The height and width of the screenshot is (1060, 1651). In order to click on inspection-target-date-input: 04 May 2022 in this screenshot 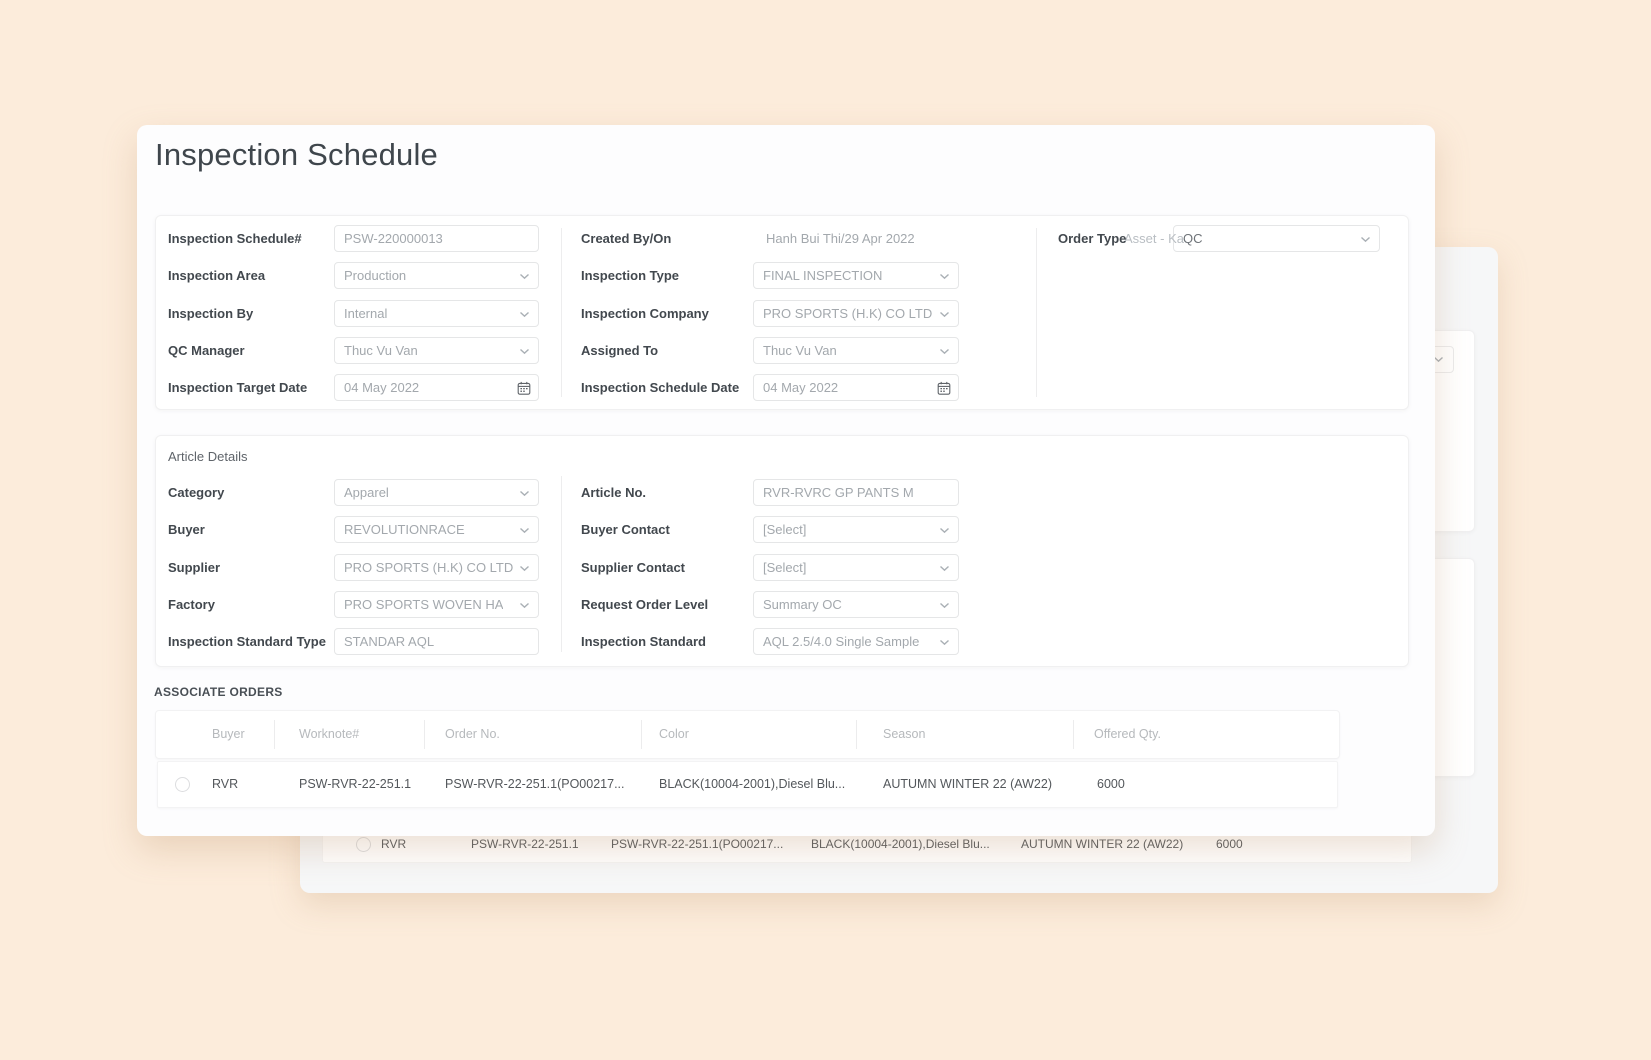, I will do `click(436, 387)`.